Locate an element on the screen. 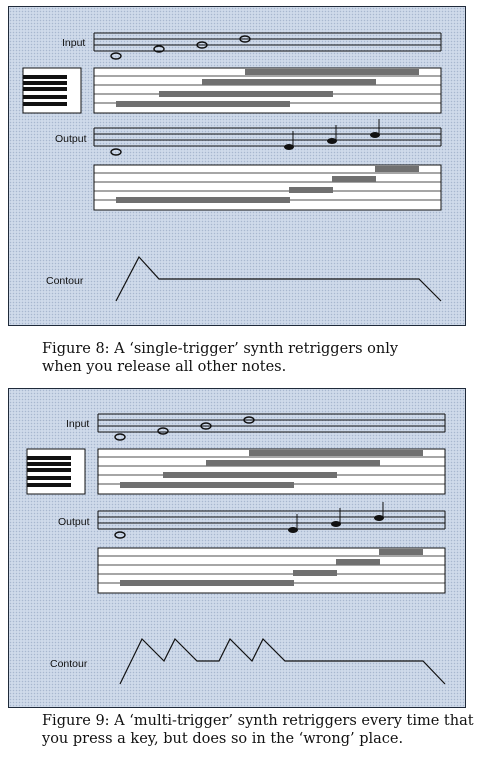 The height and width of the screenshot is (766, 478). caption-line-2: when you release all other notes. is located at coordinates (164, 367).